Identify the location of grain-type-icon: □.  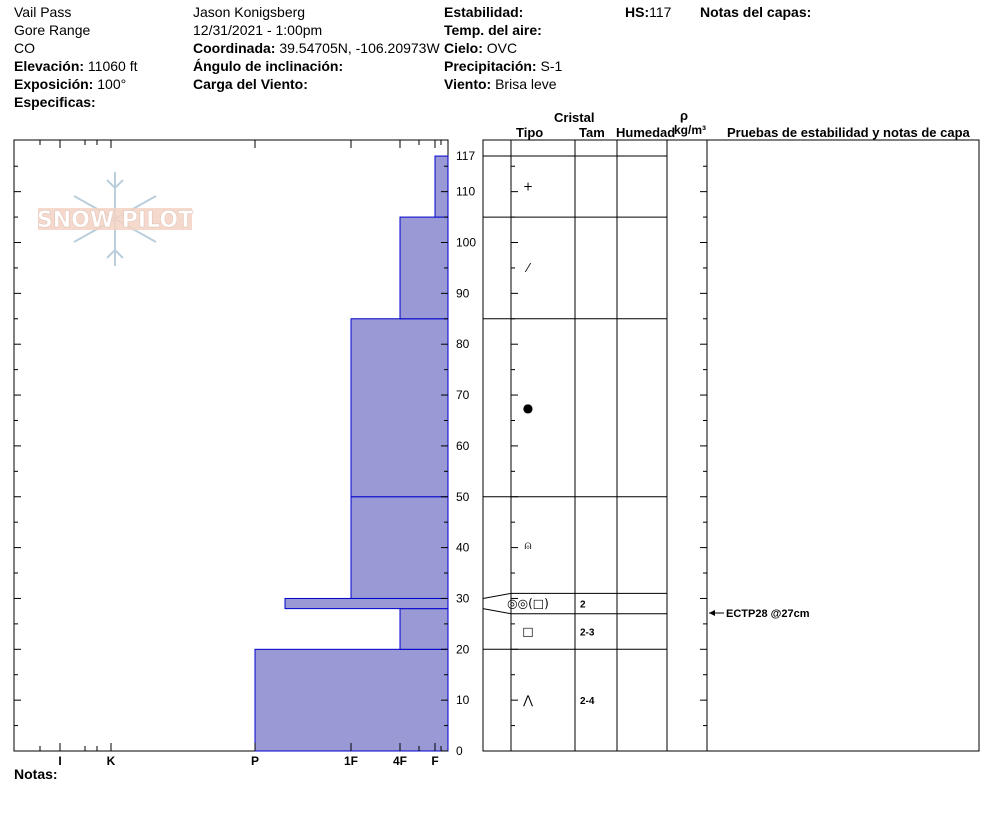
(527, 632).